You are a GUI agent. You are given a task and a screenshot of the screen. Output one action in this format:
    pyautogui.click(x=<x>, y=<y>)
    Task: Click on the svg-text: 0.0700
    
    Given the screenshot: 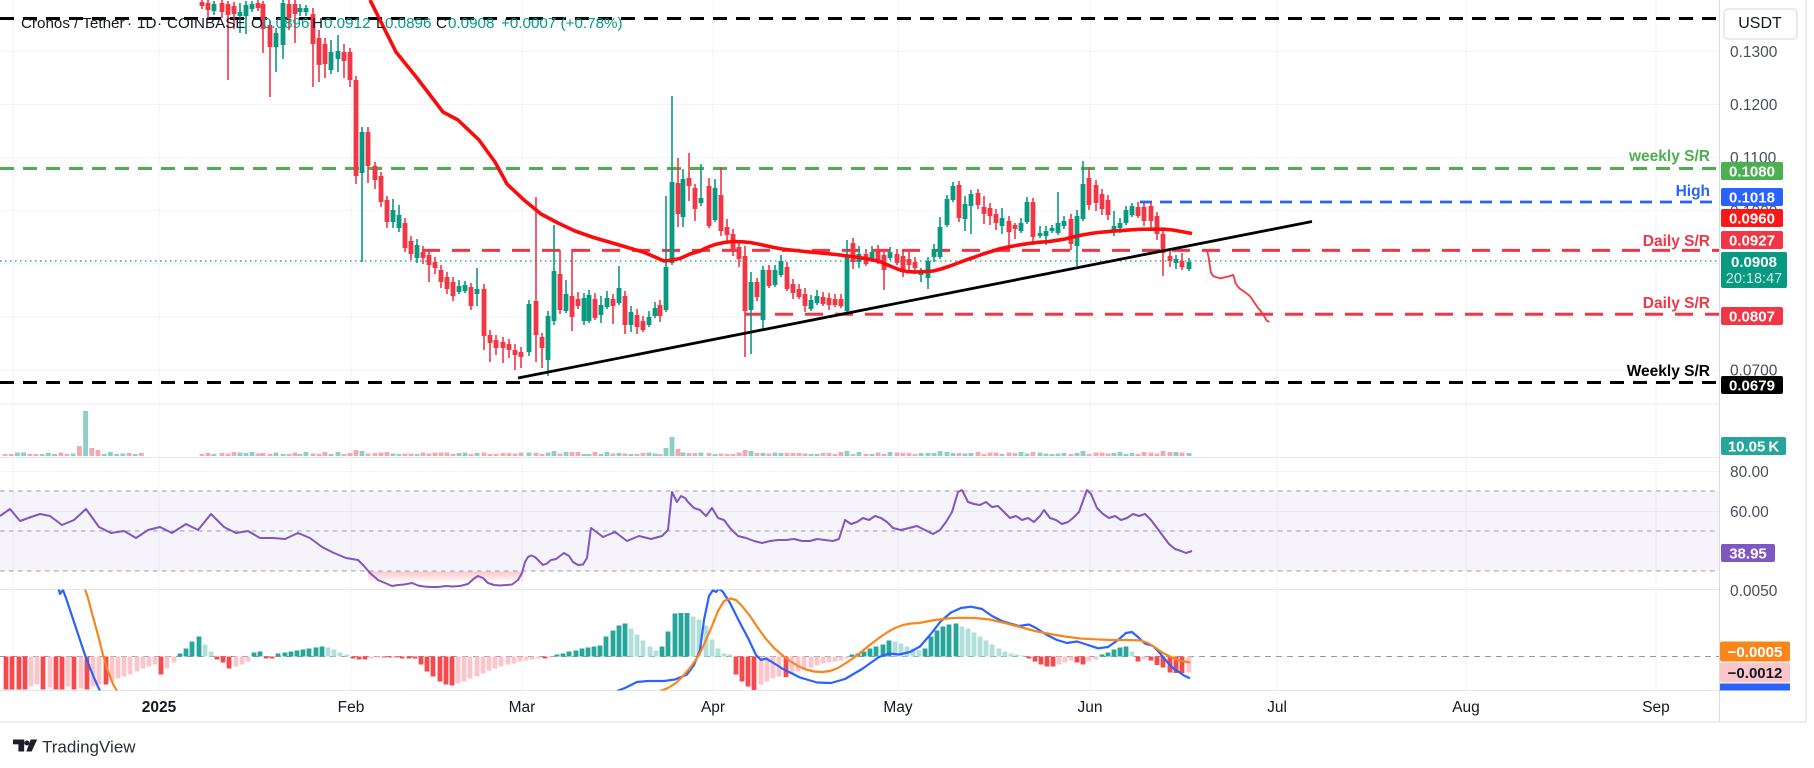 What is the action you would take?
    pyautogui.click(x=1754, y=371)
    